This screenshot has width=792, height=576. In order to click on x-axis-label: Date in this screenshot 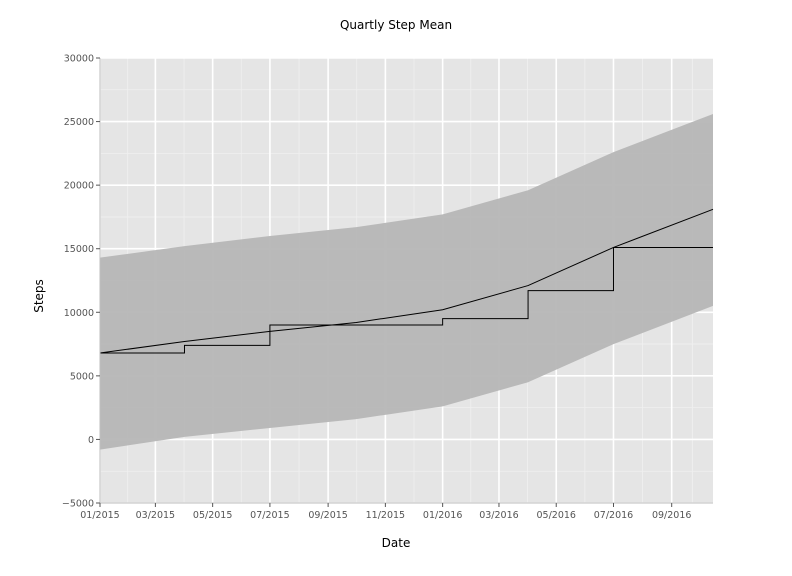, I will do `click(396, 543)`.